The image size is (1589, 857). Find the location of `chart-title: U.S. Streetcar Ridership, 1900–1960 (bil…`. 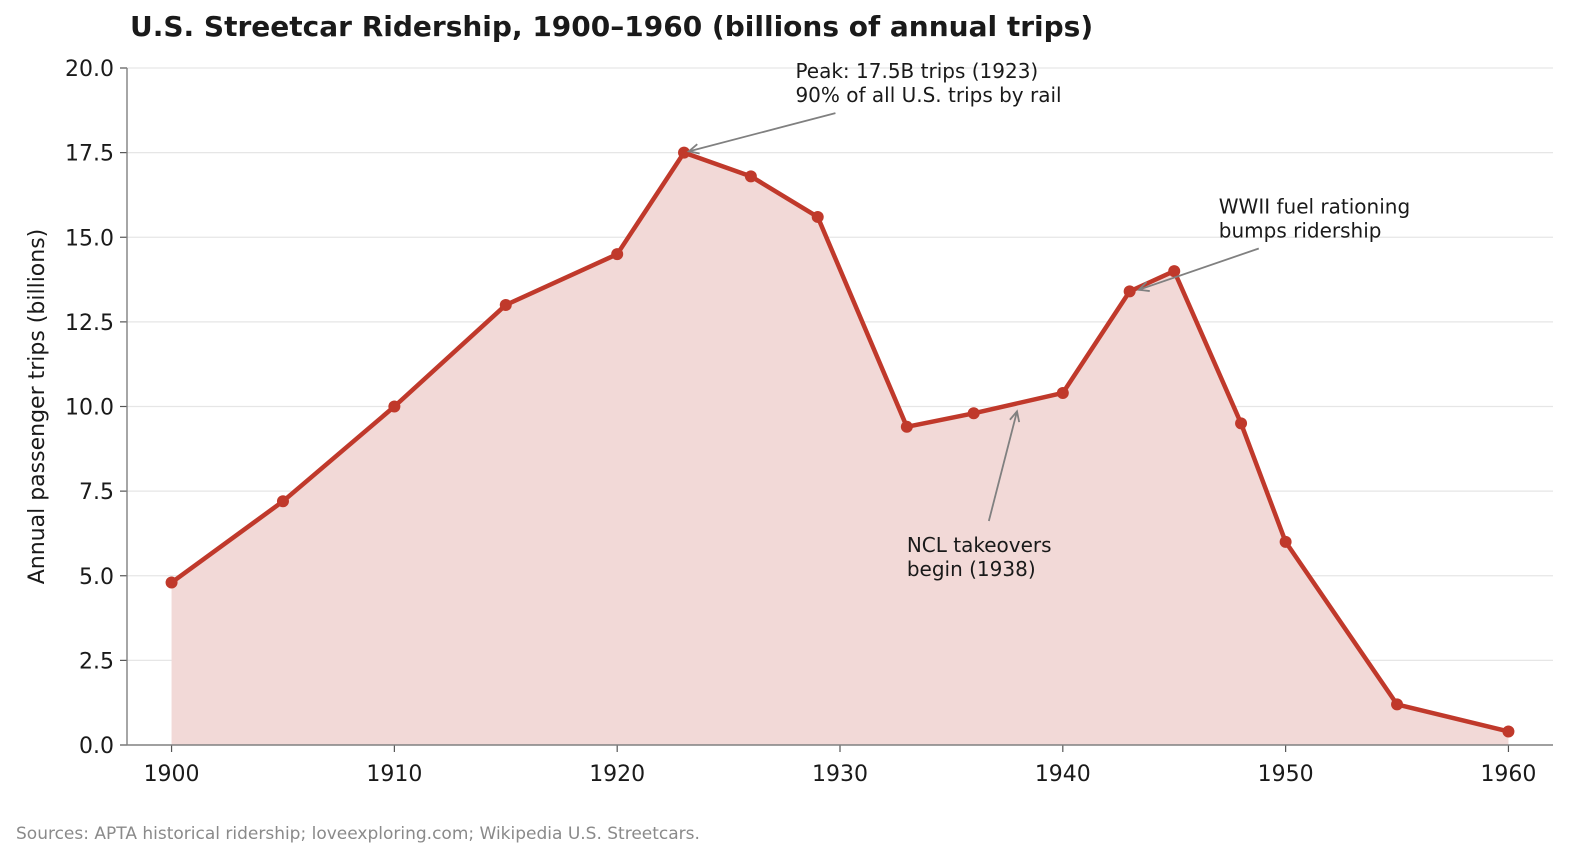

chart-title: U.S. Streetcar Ridership, 1900–1960 (bil… is located at coordinates (612, 26).